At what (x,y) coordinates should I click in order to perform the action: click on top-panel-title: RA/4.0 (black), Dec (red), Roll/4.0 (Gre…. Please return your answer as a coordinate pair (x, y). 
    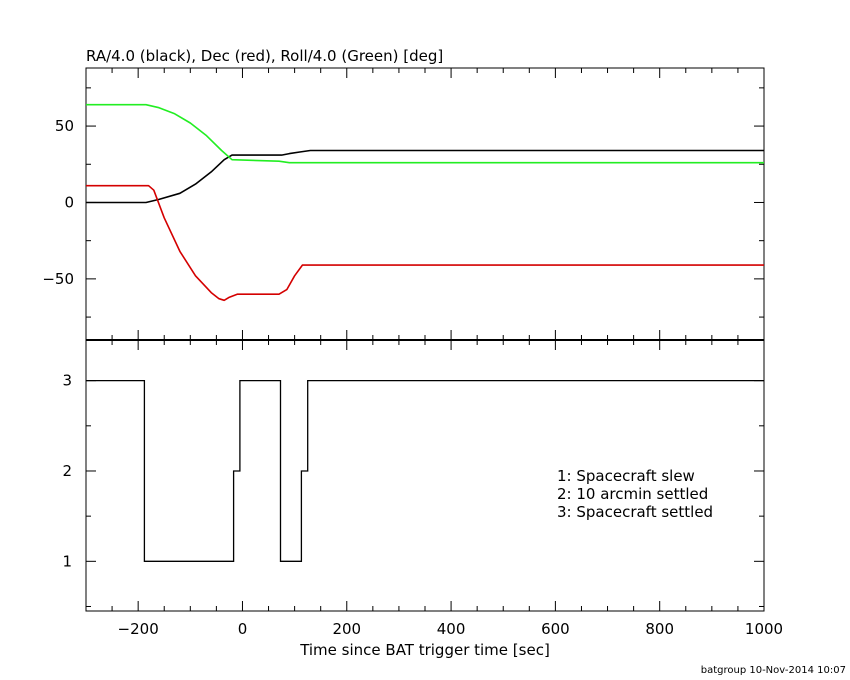
    Looking at the image, I should click on (264, 56).